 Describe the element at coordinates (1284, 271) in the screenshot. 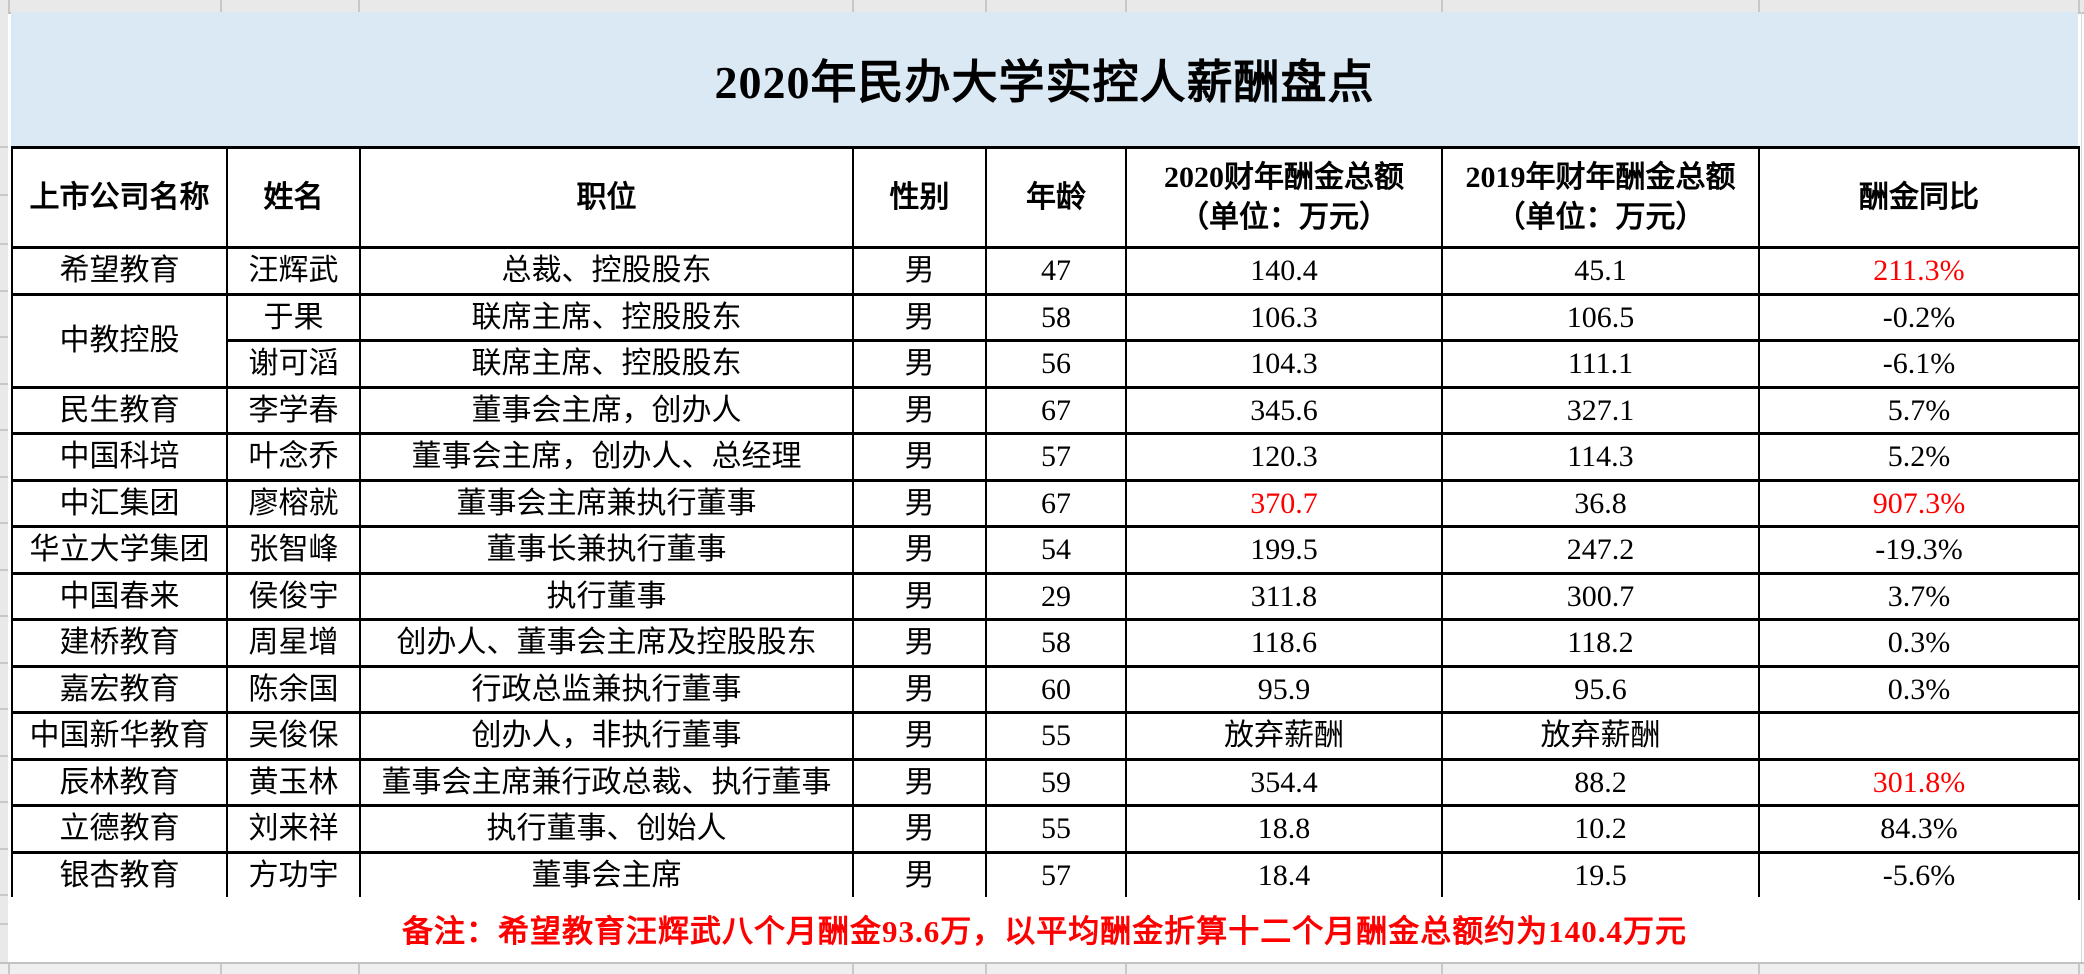

I see `cell-pay2020: 140.4` at that location.